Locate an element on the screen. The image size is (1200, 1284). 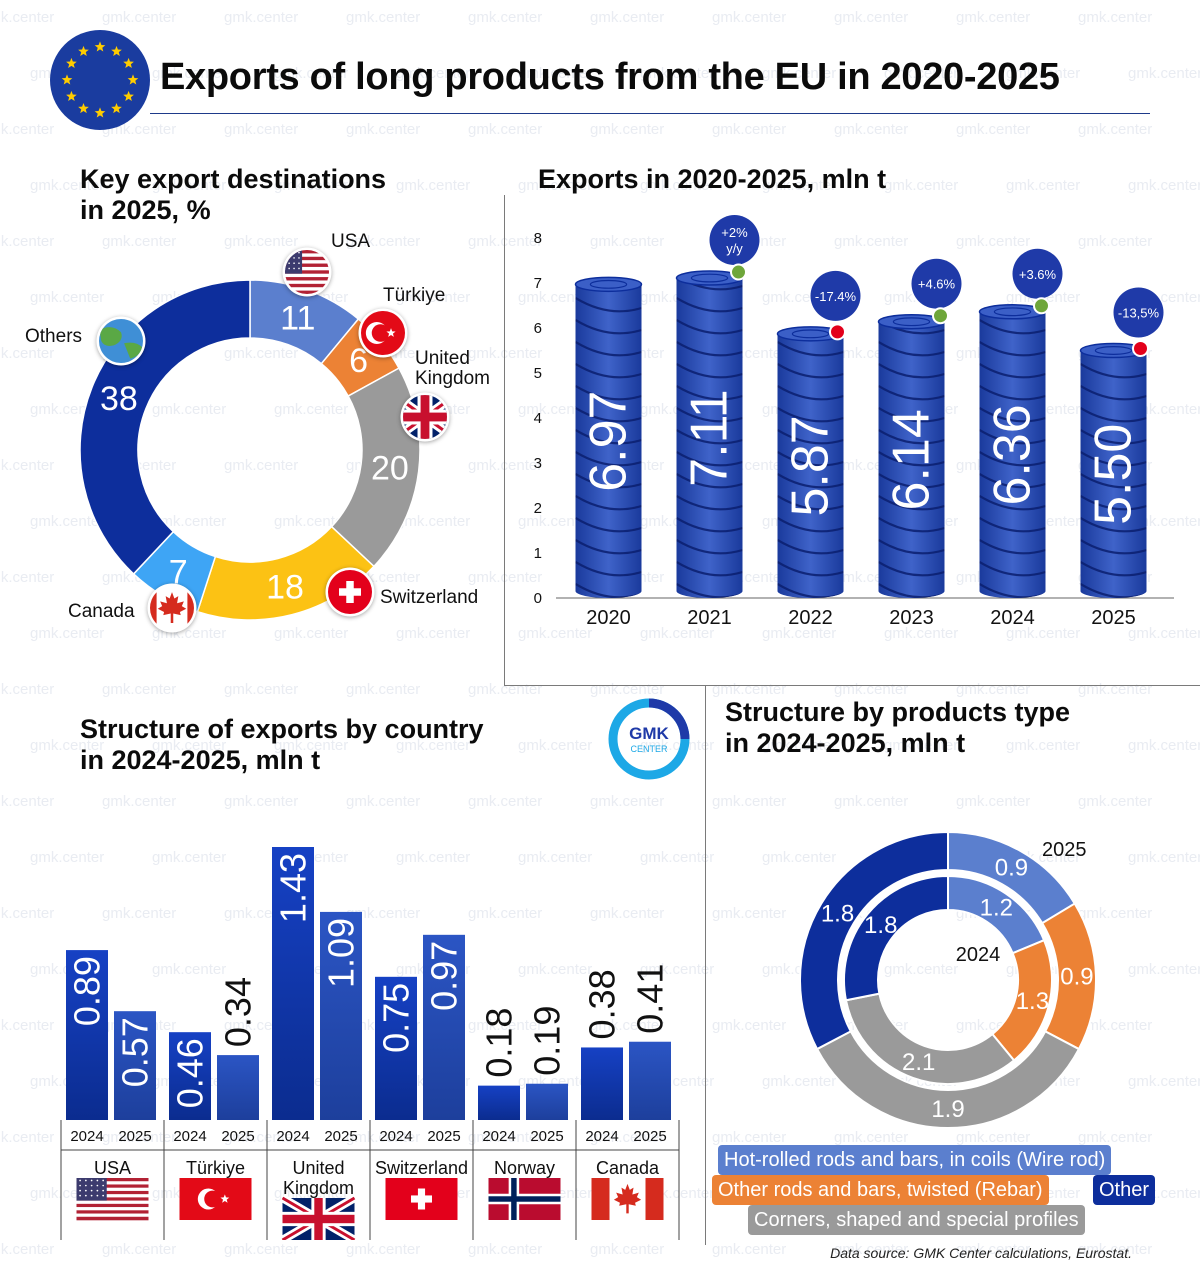
x-tick-label: 2024 is located at coordinates (1012, 618).